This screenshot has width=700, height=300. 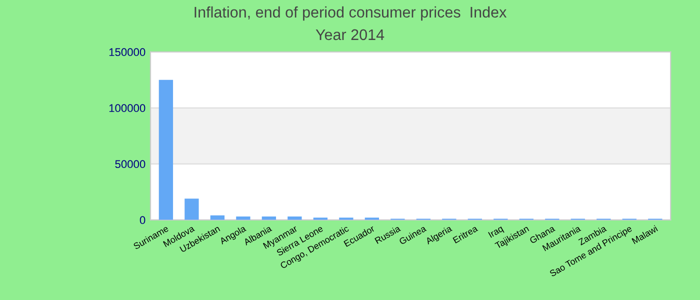 What do you see at coordinates (127, 52) in the screenshot?
I see `y-tick-label: 150000` at bounding box center [127, 52].